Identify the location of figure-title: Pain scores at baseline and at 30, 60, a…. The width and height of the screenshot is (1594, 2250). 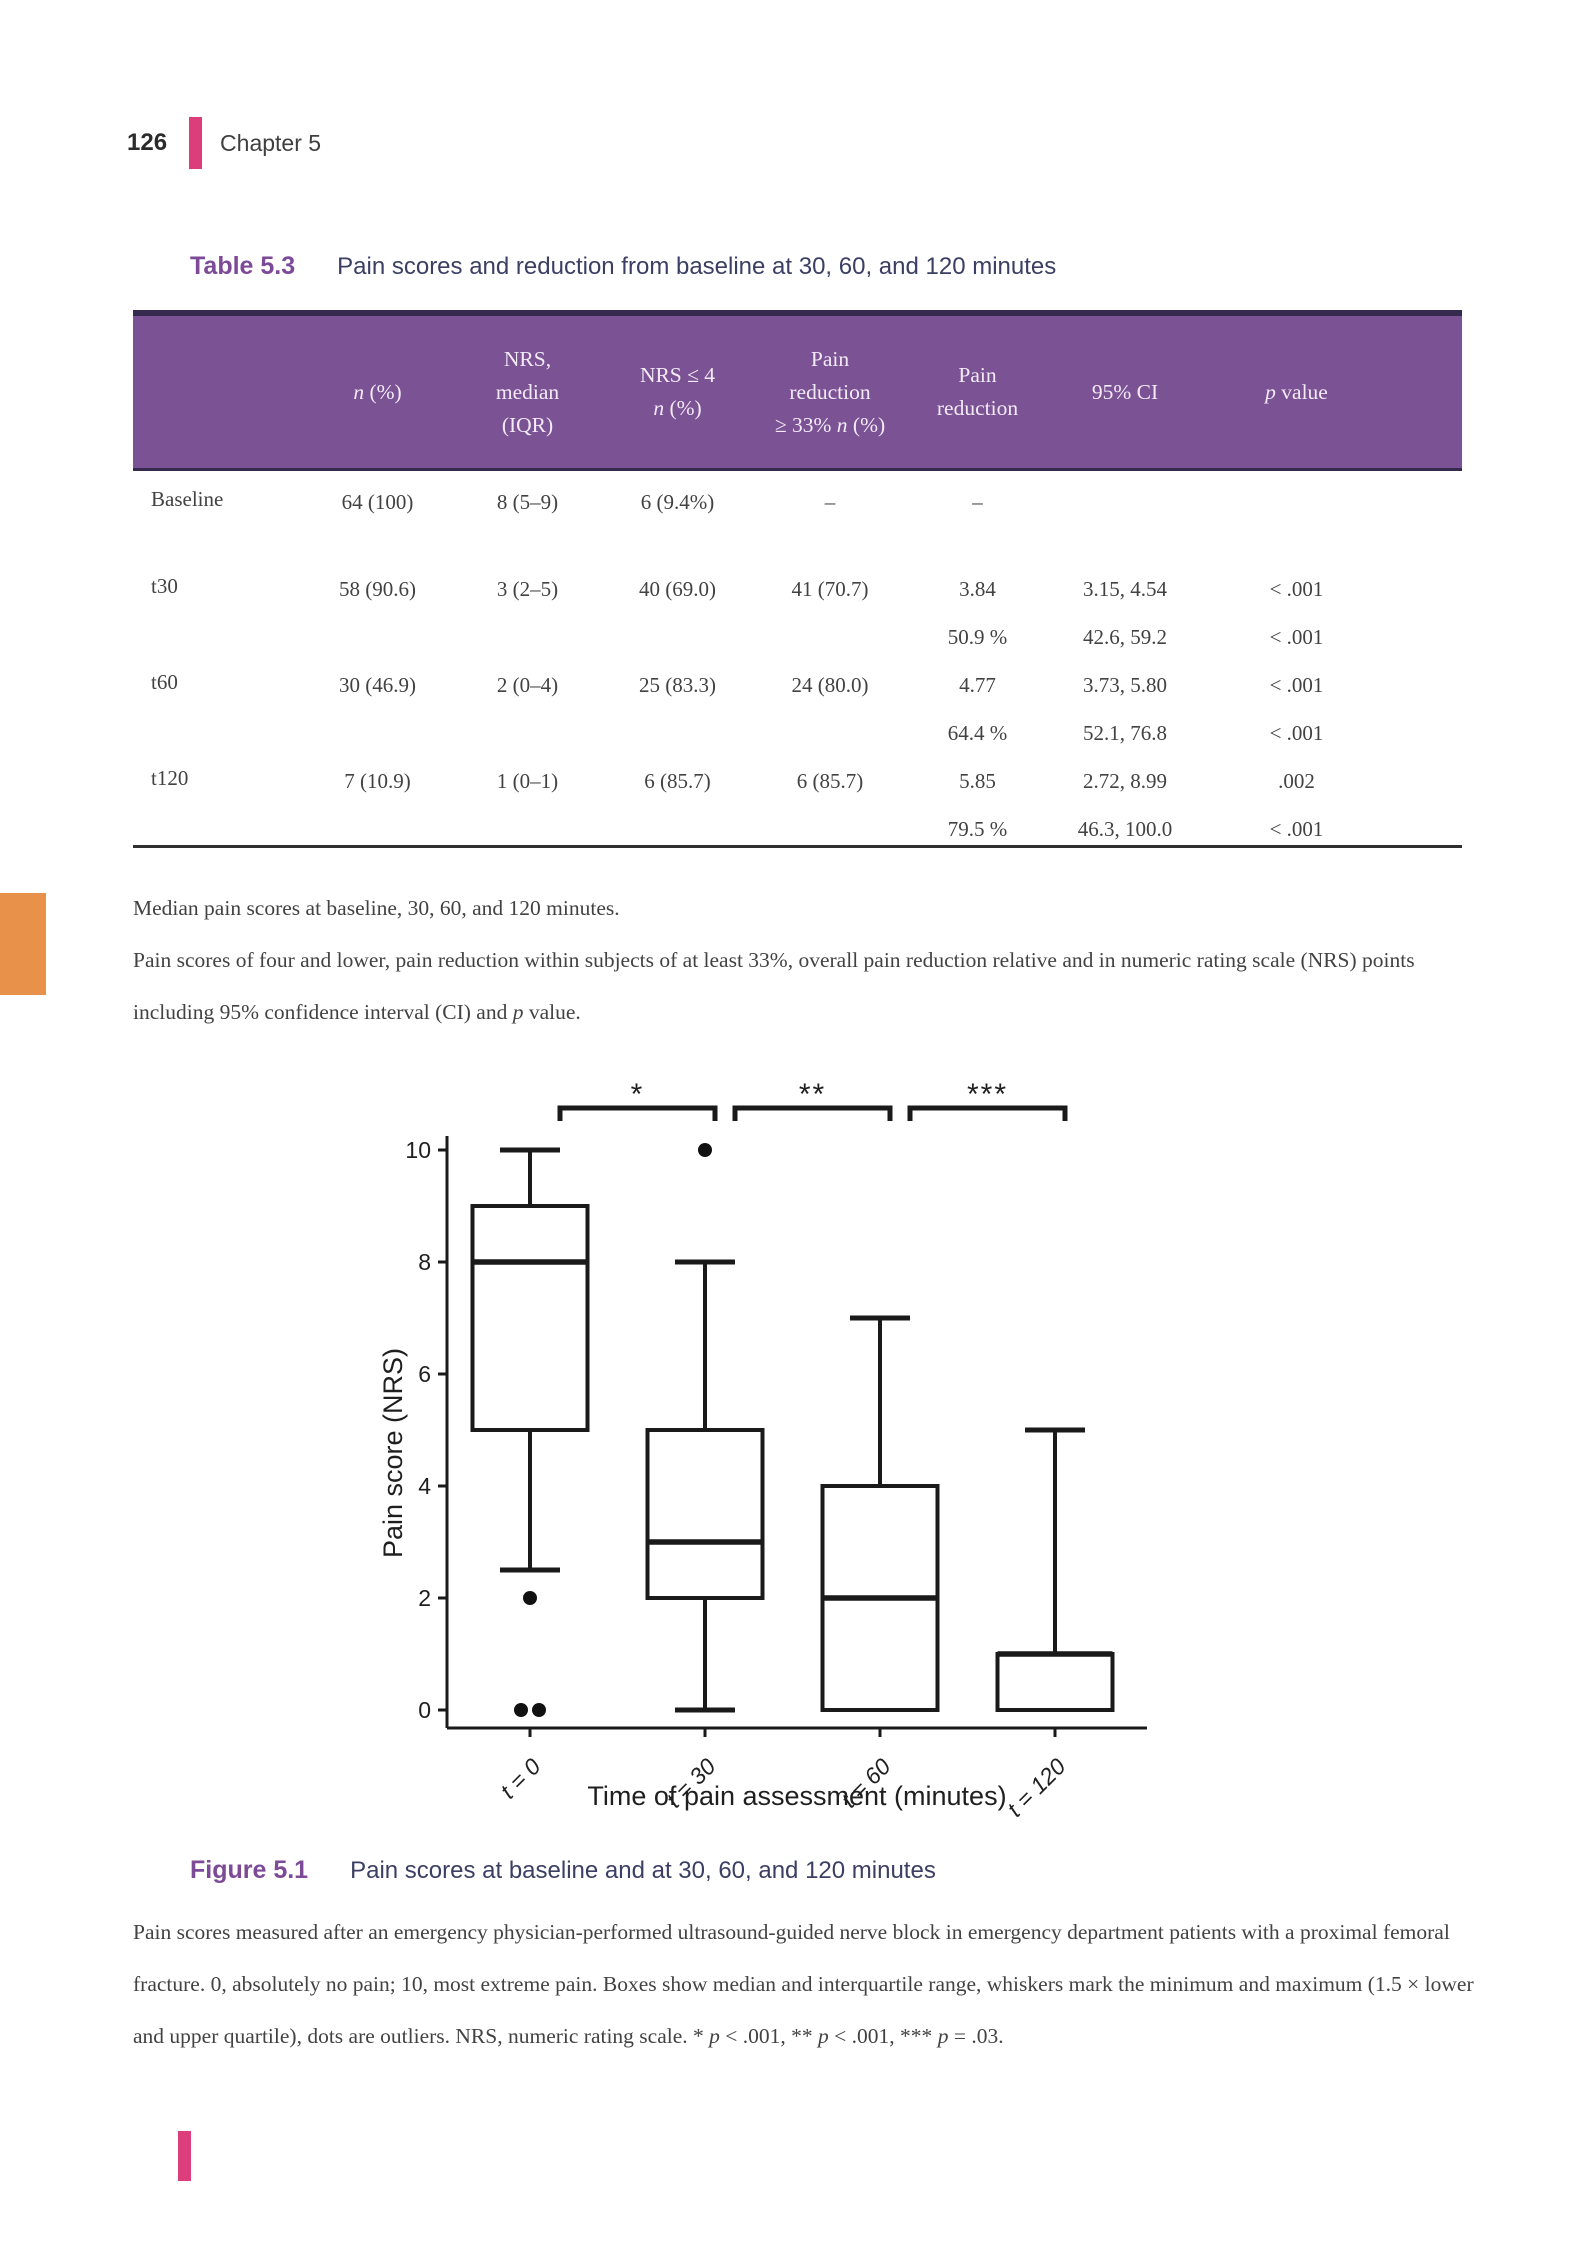
(643, 1870).